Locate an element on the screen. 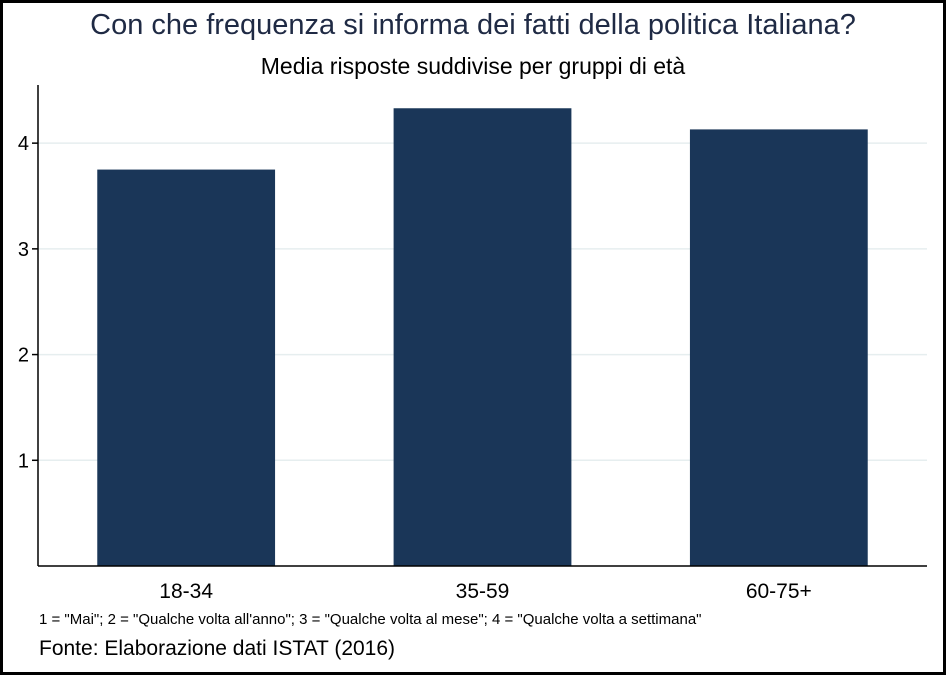  y-tick-label-4: 4 is located at coordinates (23, 144).